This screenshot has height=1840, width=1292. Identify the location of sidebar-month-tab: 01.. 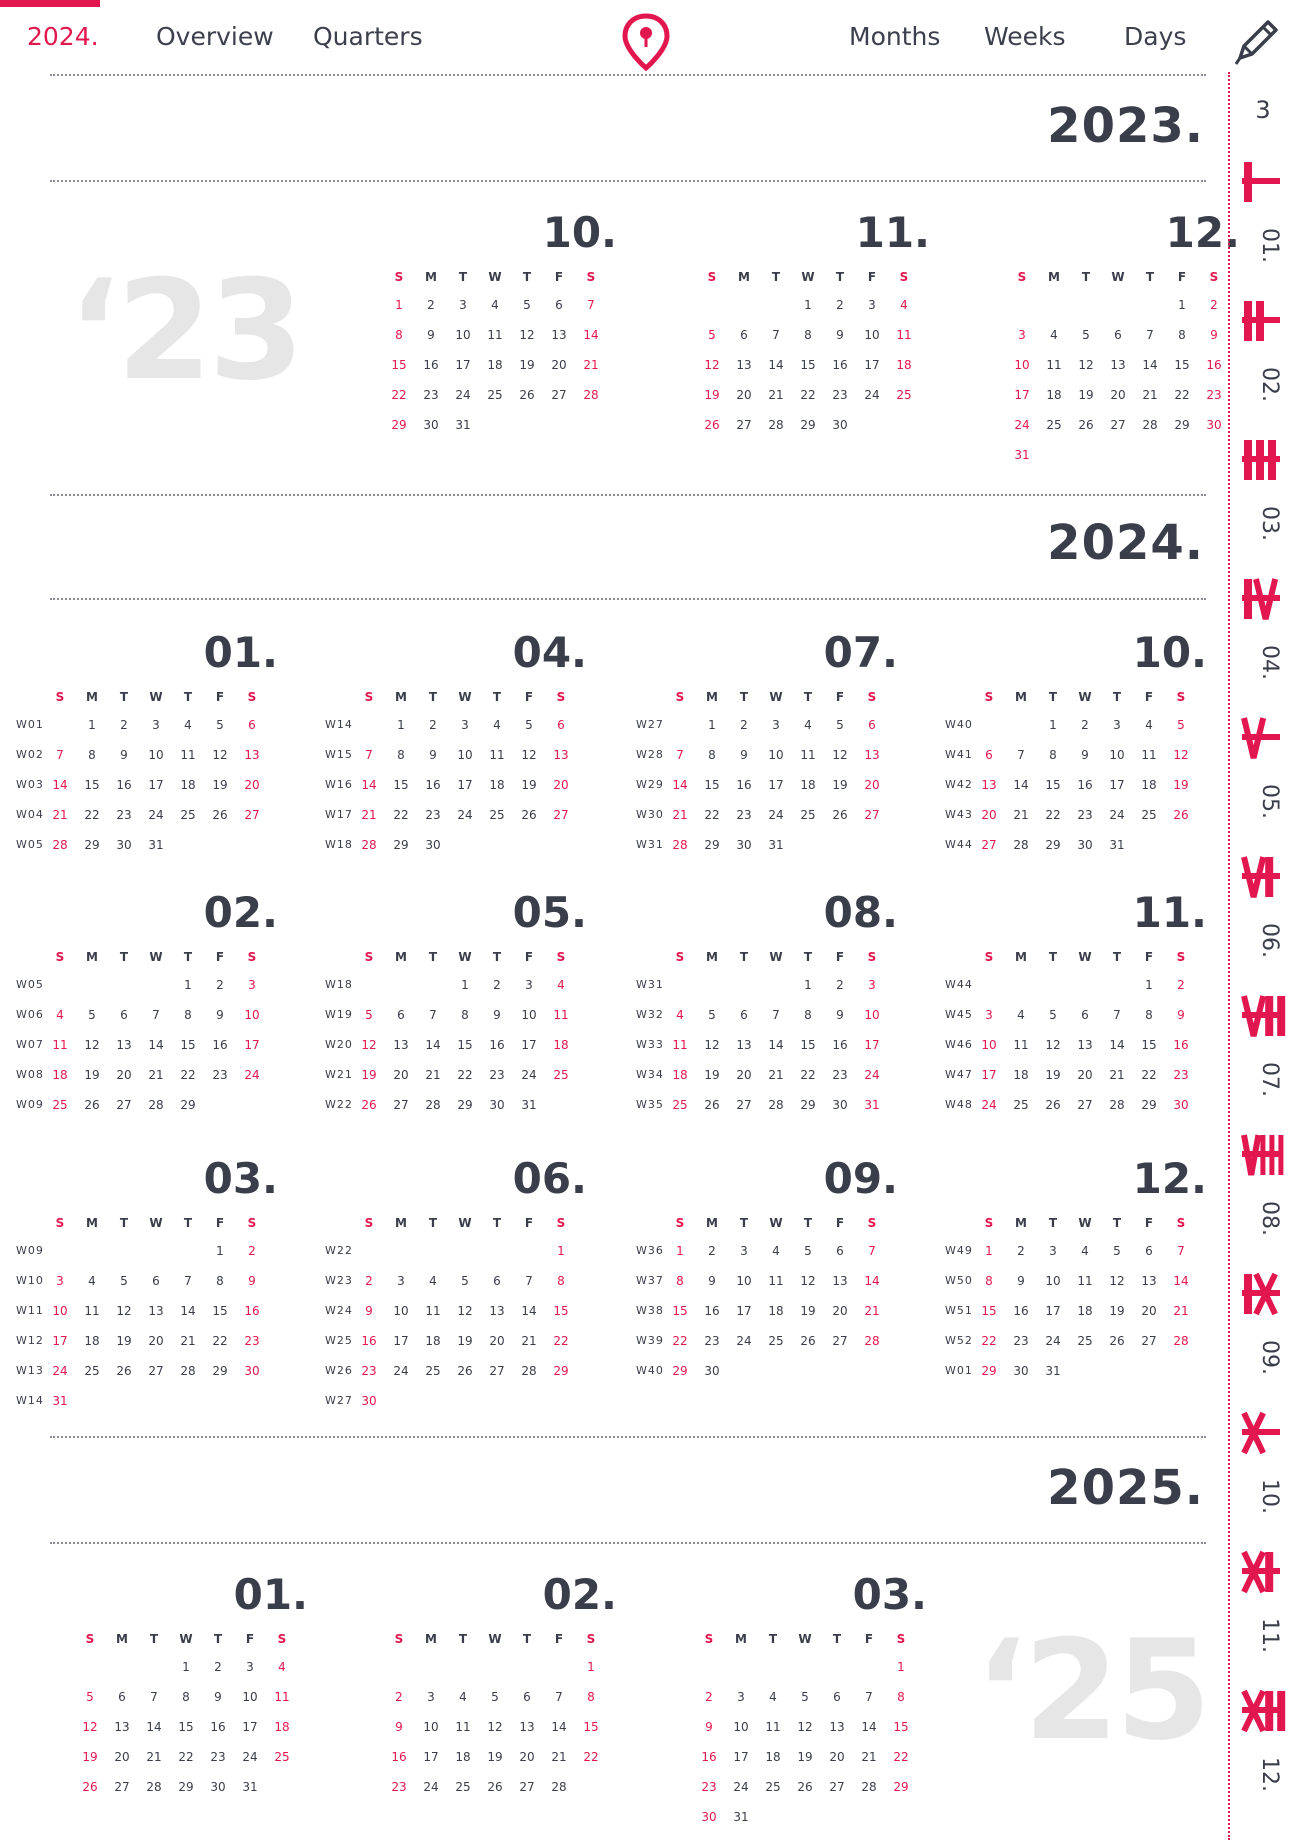
(1265, 222).